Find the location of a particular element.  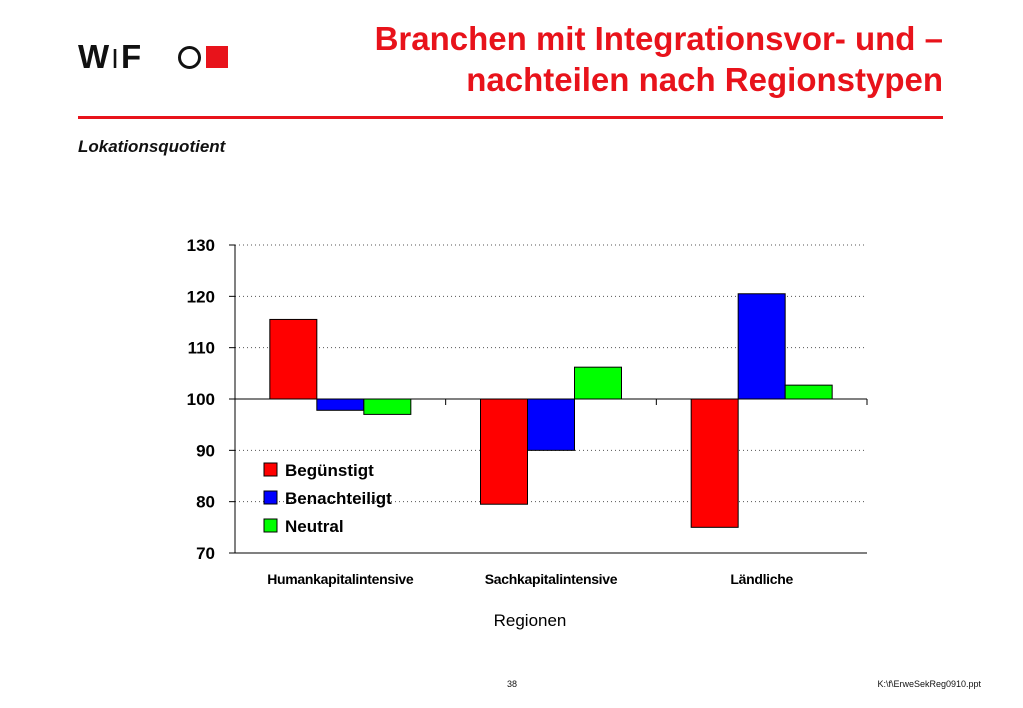

header-divider is located at coordinates (510, 117).